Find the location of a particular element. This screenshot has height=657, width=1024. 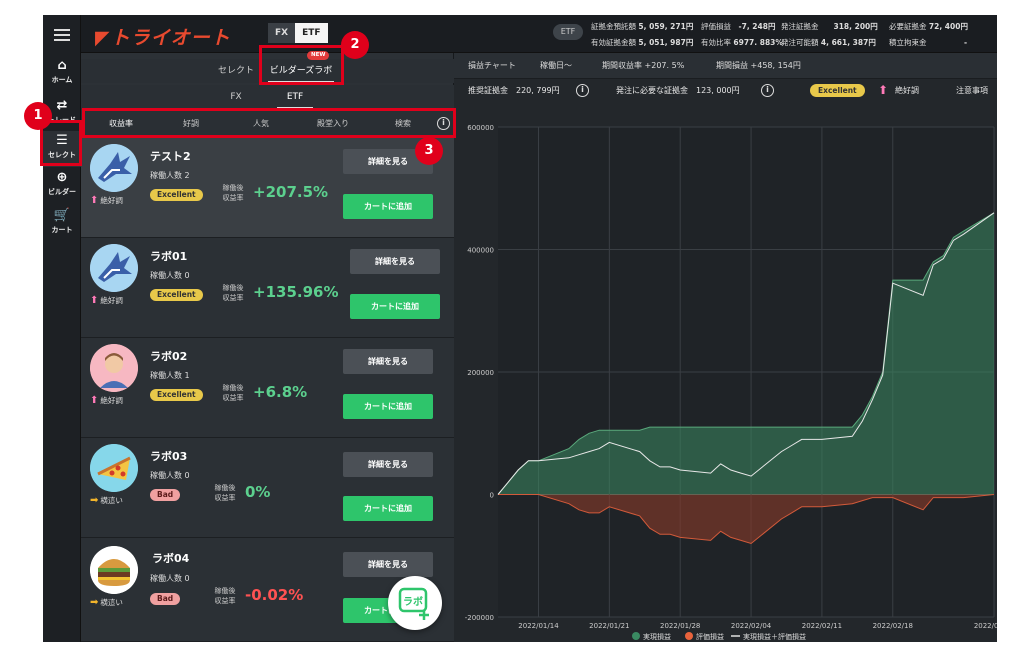

x-tick-label: 2022/01/14 is located at coordinates (538, 626).